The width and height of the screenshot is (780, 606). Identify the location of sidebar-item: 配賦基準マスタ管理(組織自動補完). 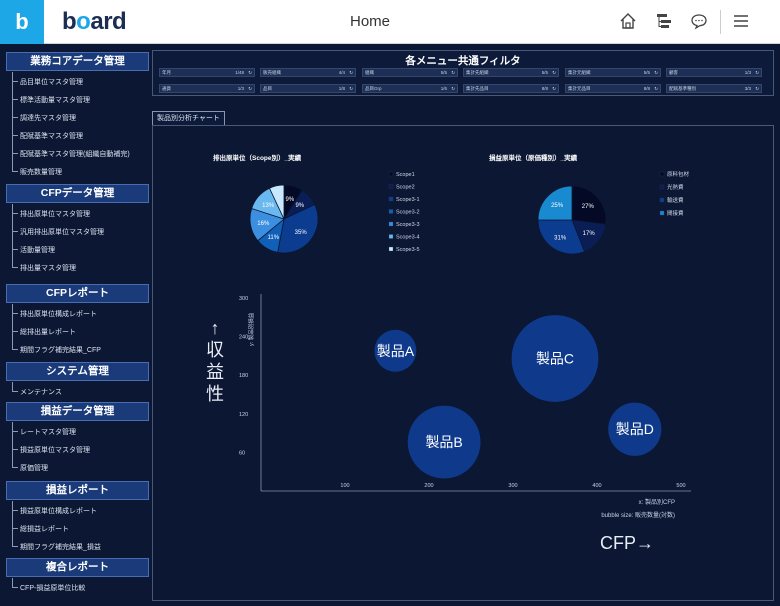
(75, 154).